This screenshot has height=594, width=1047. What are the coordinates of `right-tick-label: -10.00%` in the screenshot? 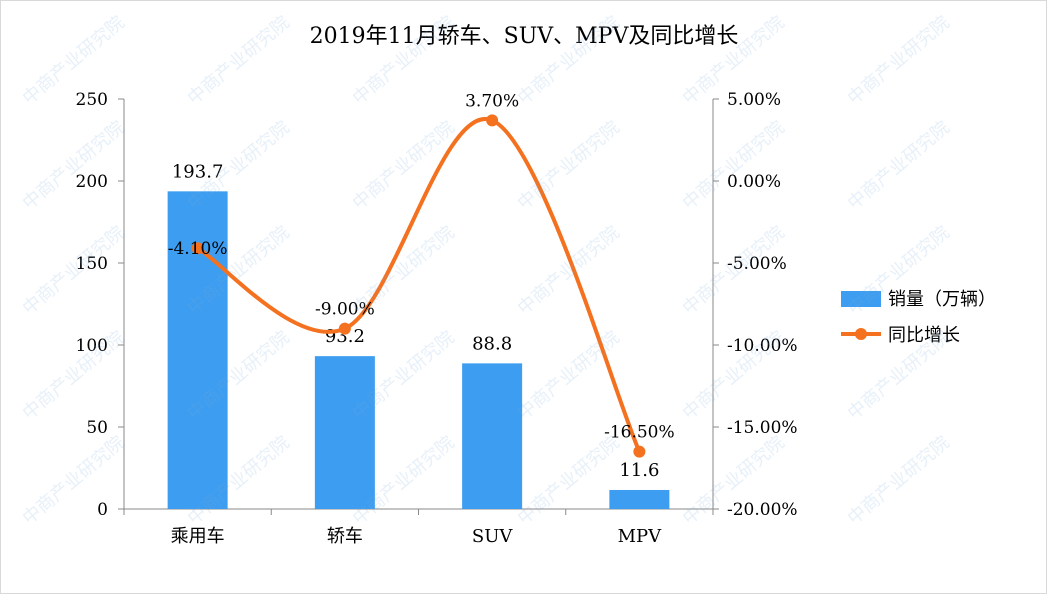 It's located at (762, 346).